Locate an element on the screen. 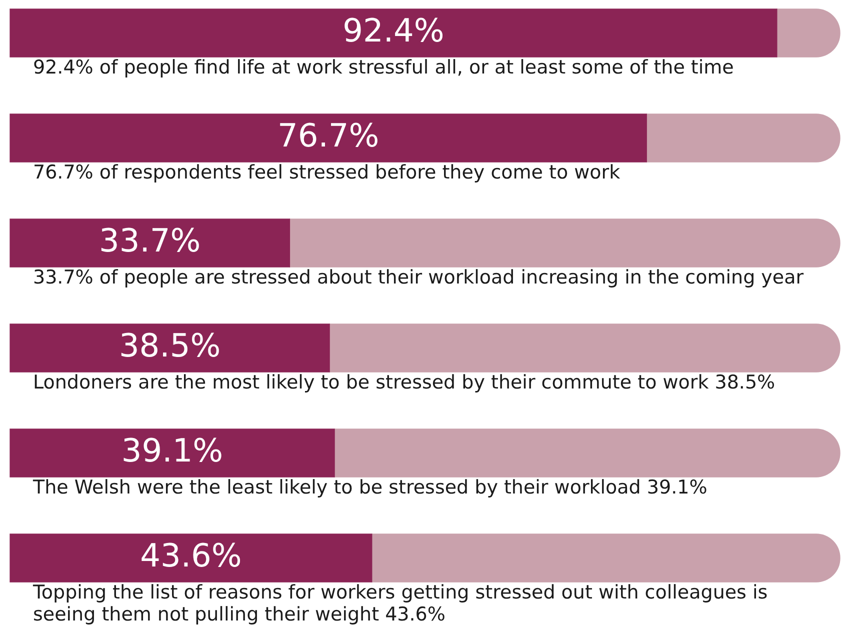 The width and height of the screenshot is (843, 632). y-tick-label: 92.4% of people find life at work stressful all, or at least some of the time is located at coordinates (383, 67).